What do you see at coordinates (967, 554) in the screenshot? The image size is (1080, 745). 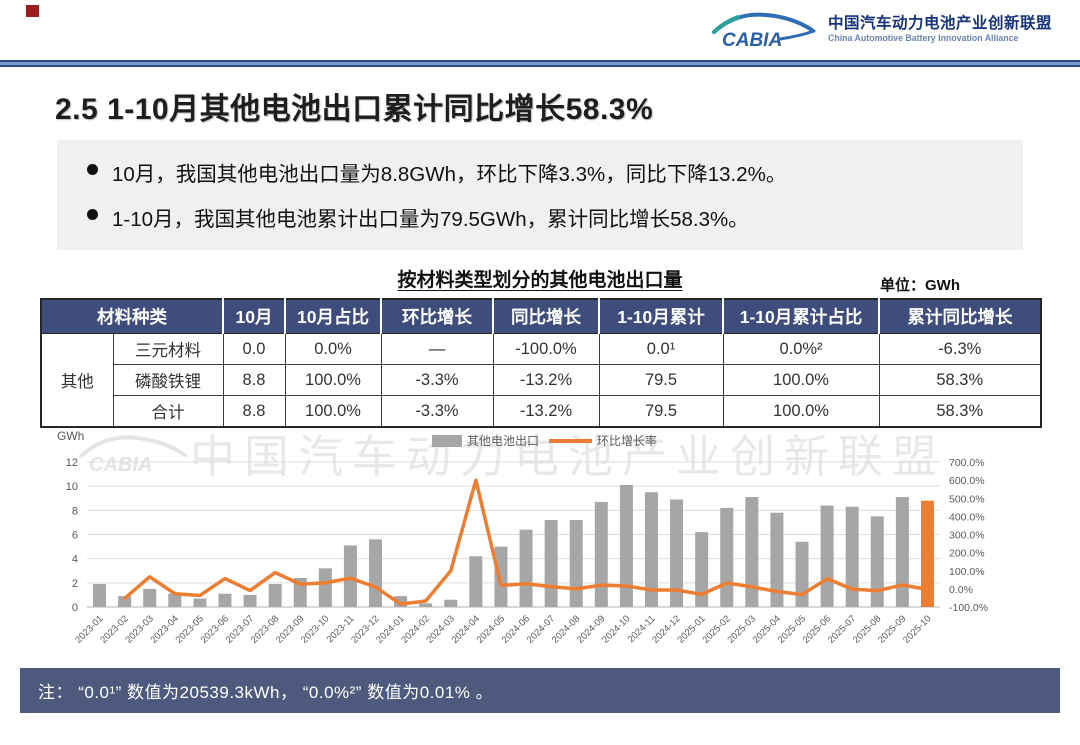 I see `svg-text: 200.0%` at bounding box center [967, 554].